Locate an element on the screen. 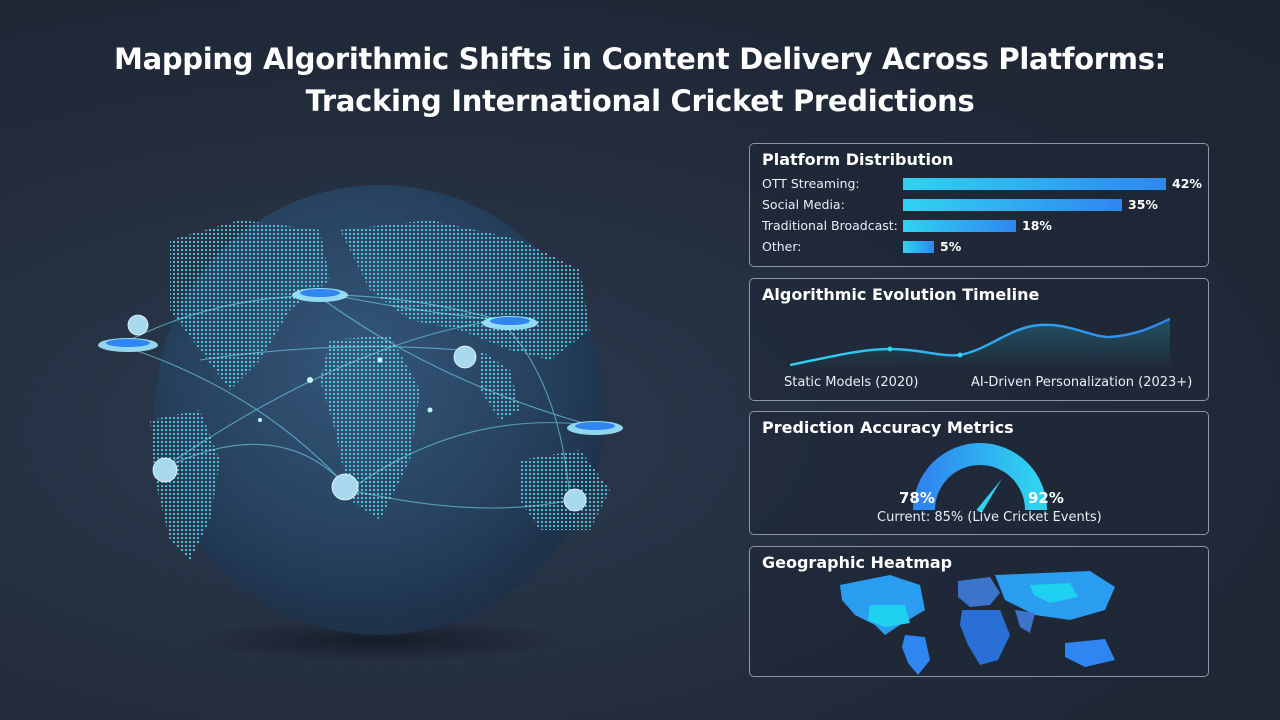 This screenshot has width=1280, height=720. distribution-row: Traditional Broadcast: 18% is located at coordinates (982, 226).